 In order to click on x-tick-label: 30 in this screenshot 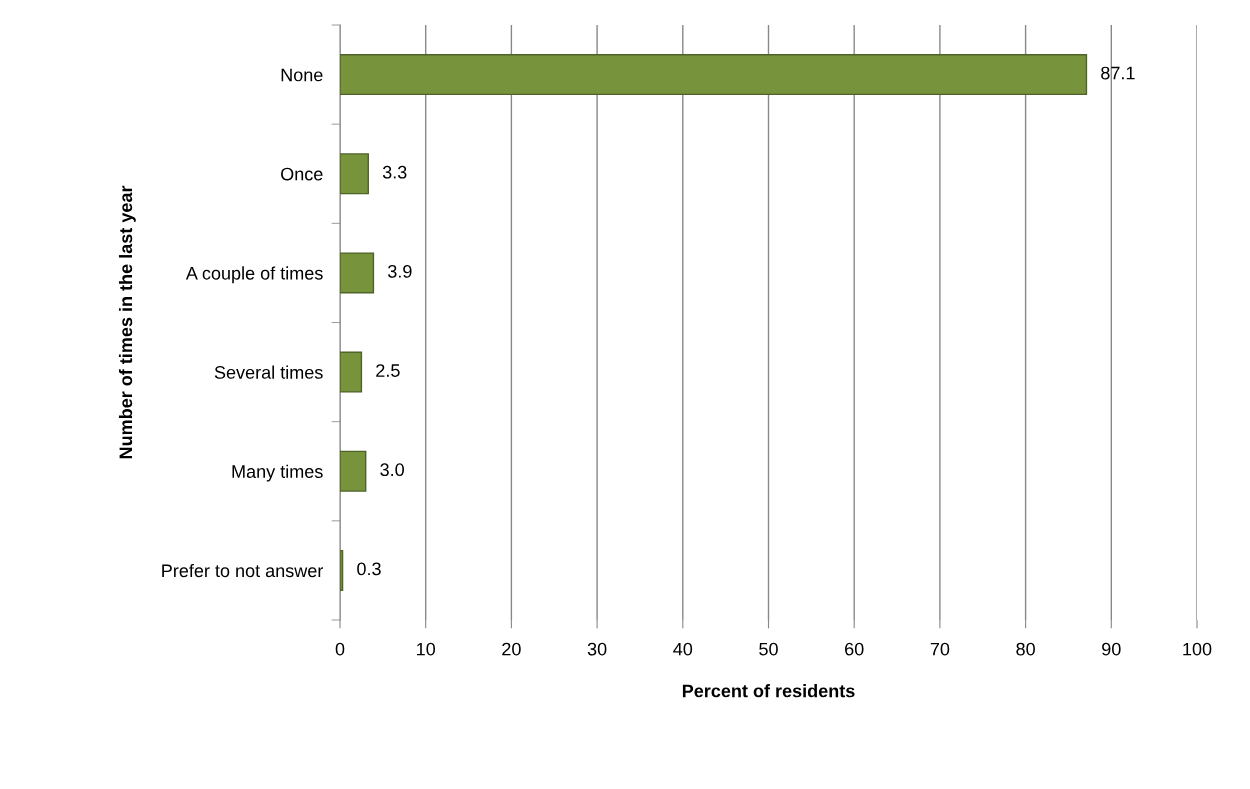, I will do `click(597, 649)`.